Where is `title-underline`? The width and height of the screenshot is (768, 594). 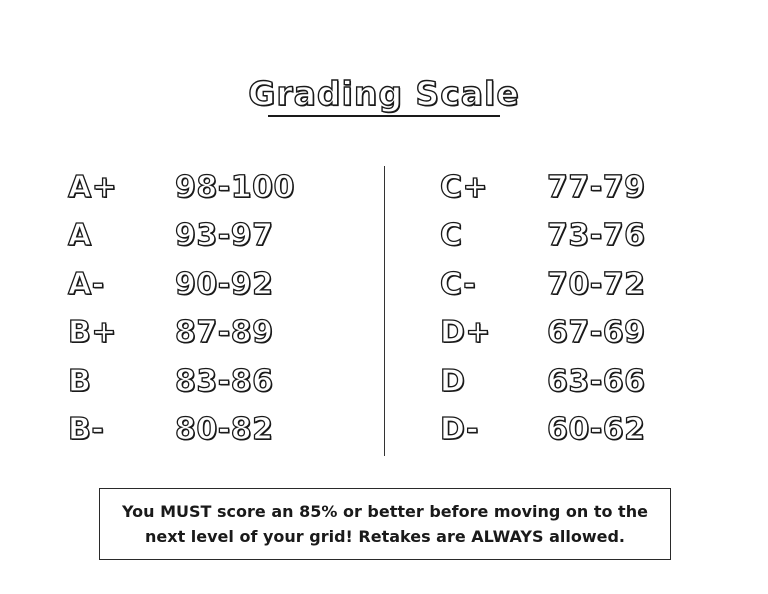 title-underline is located at coordinates (384, 116).